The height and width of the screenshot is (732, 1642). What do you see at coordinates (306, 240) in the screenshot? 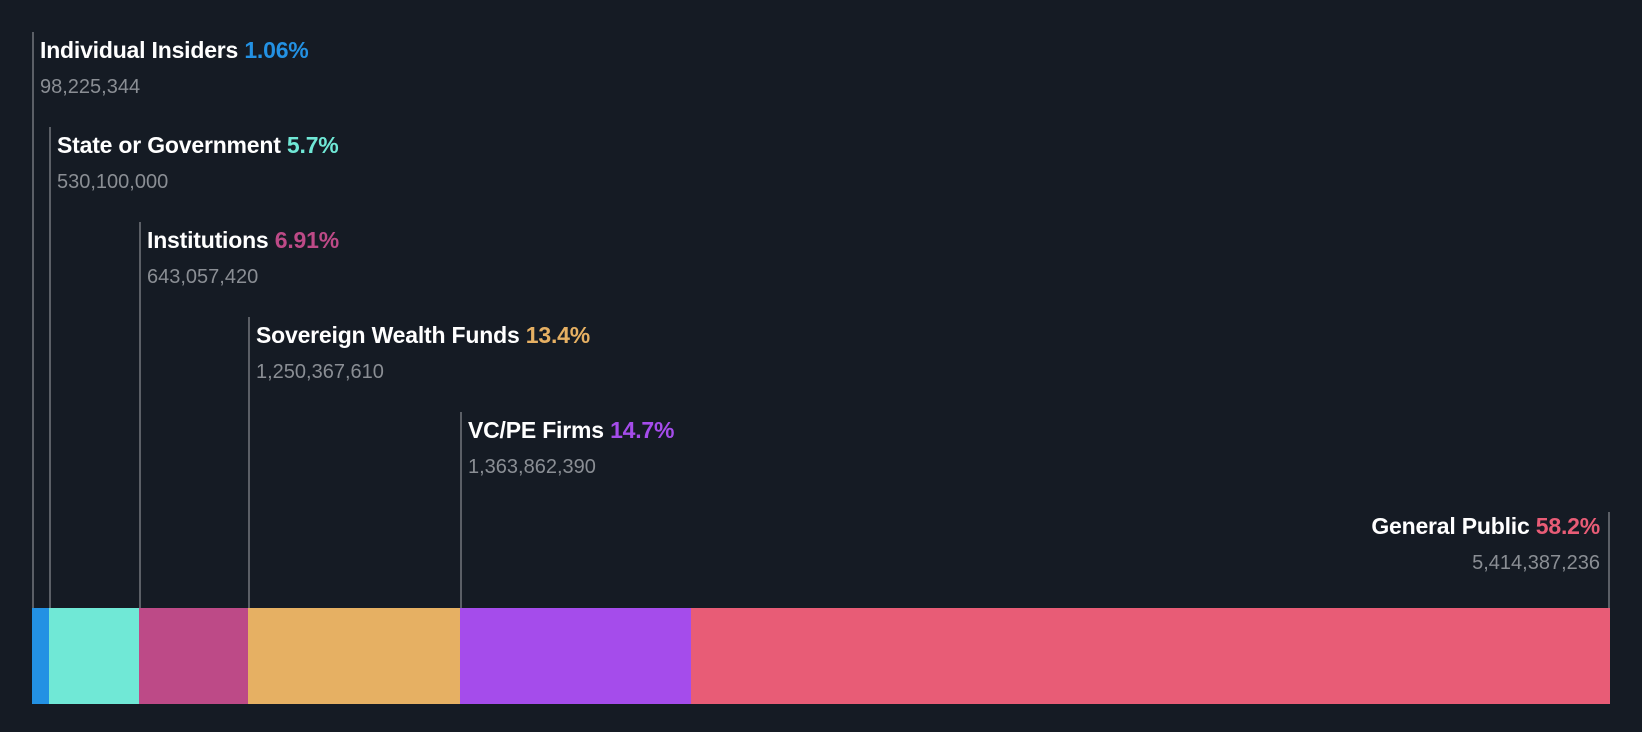
I see `segment-percent: 6.91%` at bounding box center [306, 240].